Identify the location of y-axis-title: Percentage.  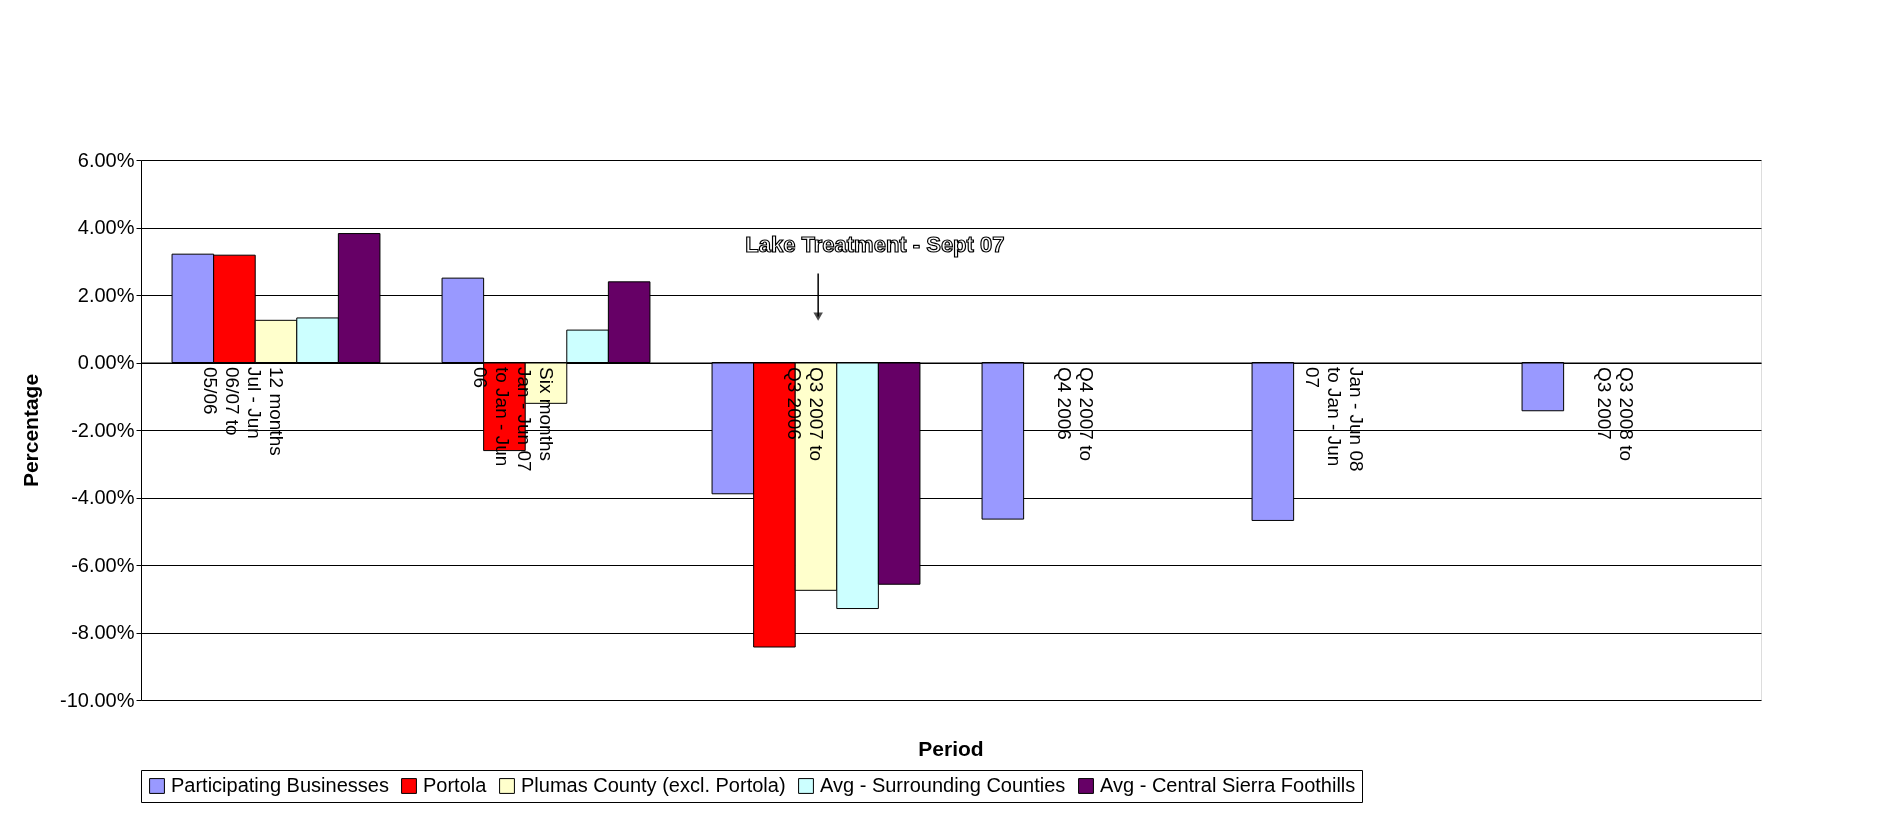
(31, 430).